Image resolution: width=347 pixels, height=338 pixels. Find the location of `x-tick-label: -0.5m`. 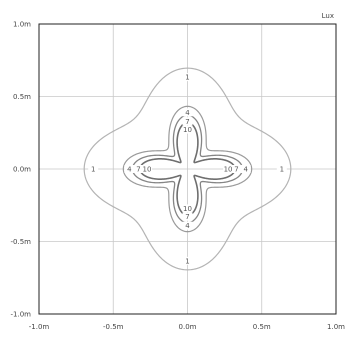

x-tick-label: -0.5m is located at coordinates (113, 327).